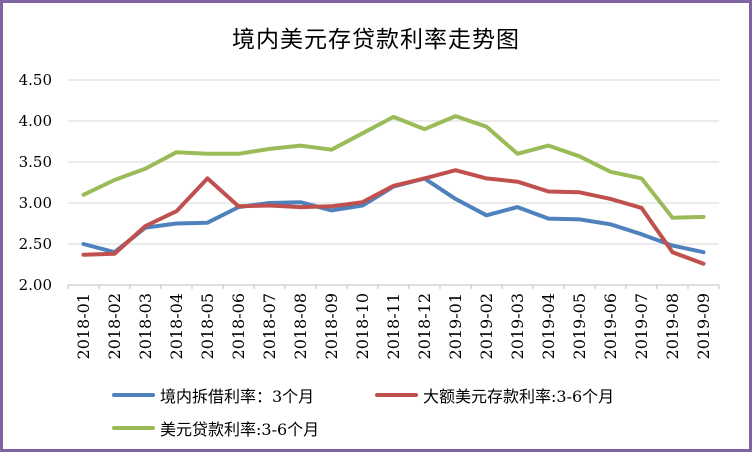 The width and height of the screenshot is (752, 452). I want to click on x-axis-tick-label: 2019-06, so click(610, 326).